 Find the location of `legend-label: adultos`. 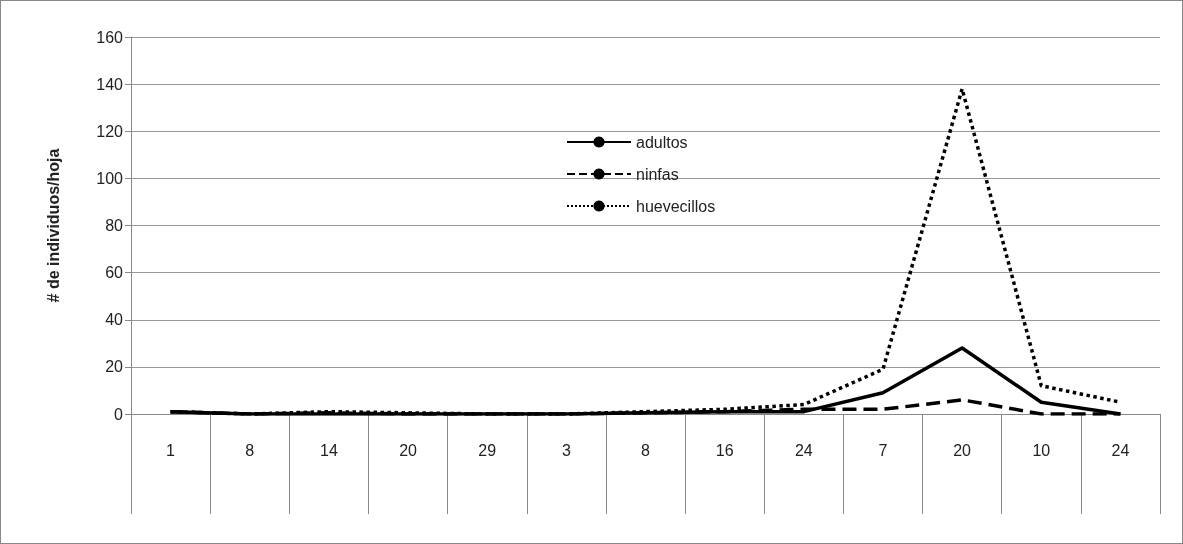

legend-label: adultos is located at coordinates (662, 142).